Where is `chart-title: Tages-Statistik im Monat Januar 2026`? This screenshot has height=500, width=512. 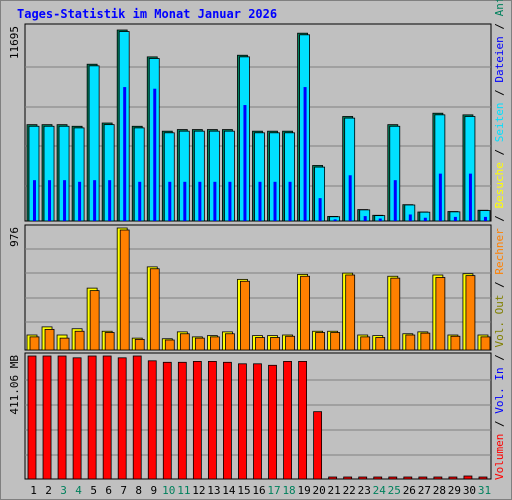 chart-title: Tages-Statistik im Monat Januar 2026 is located at coordinates (147, 14).